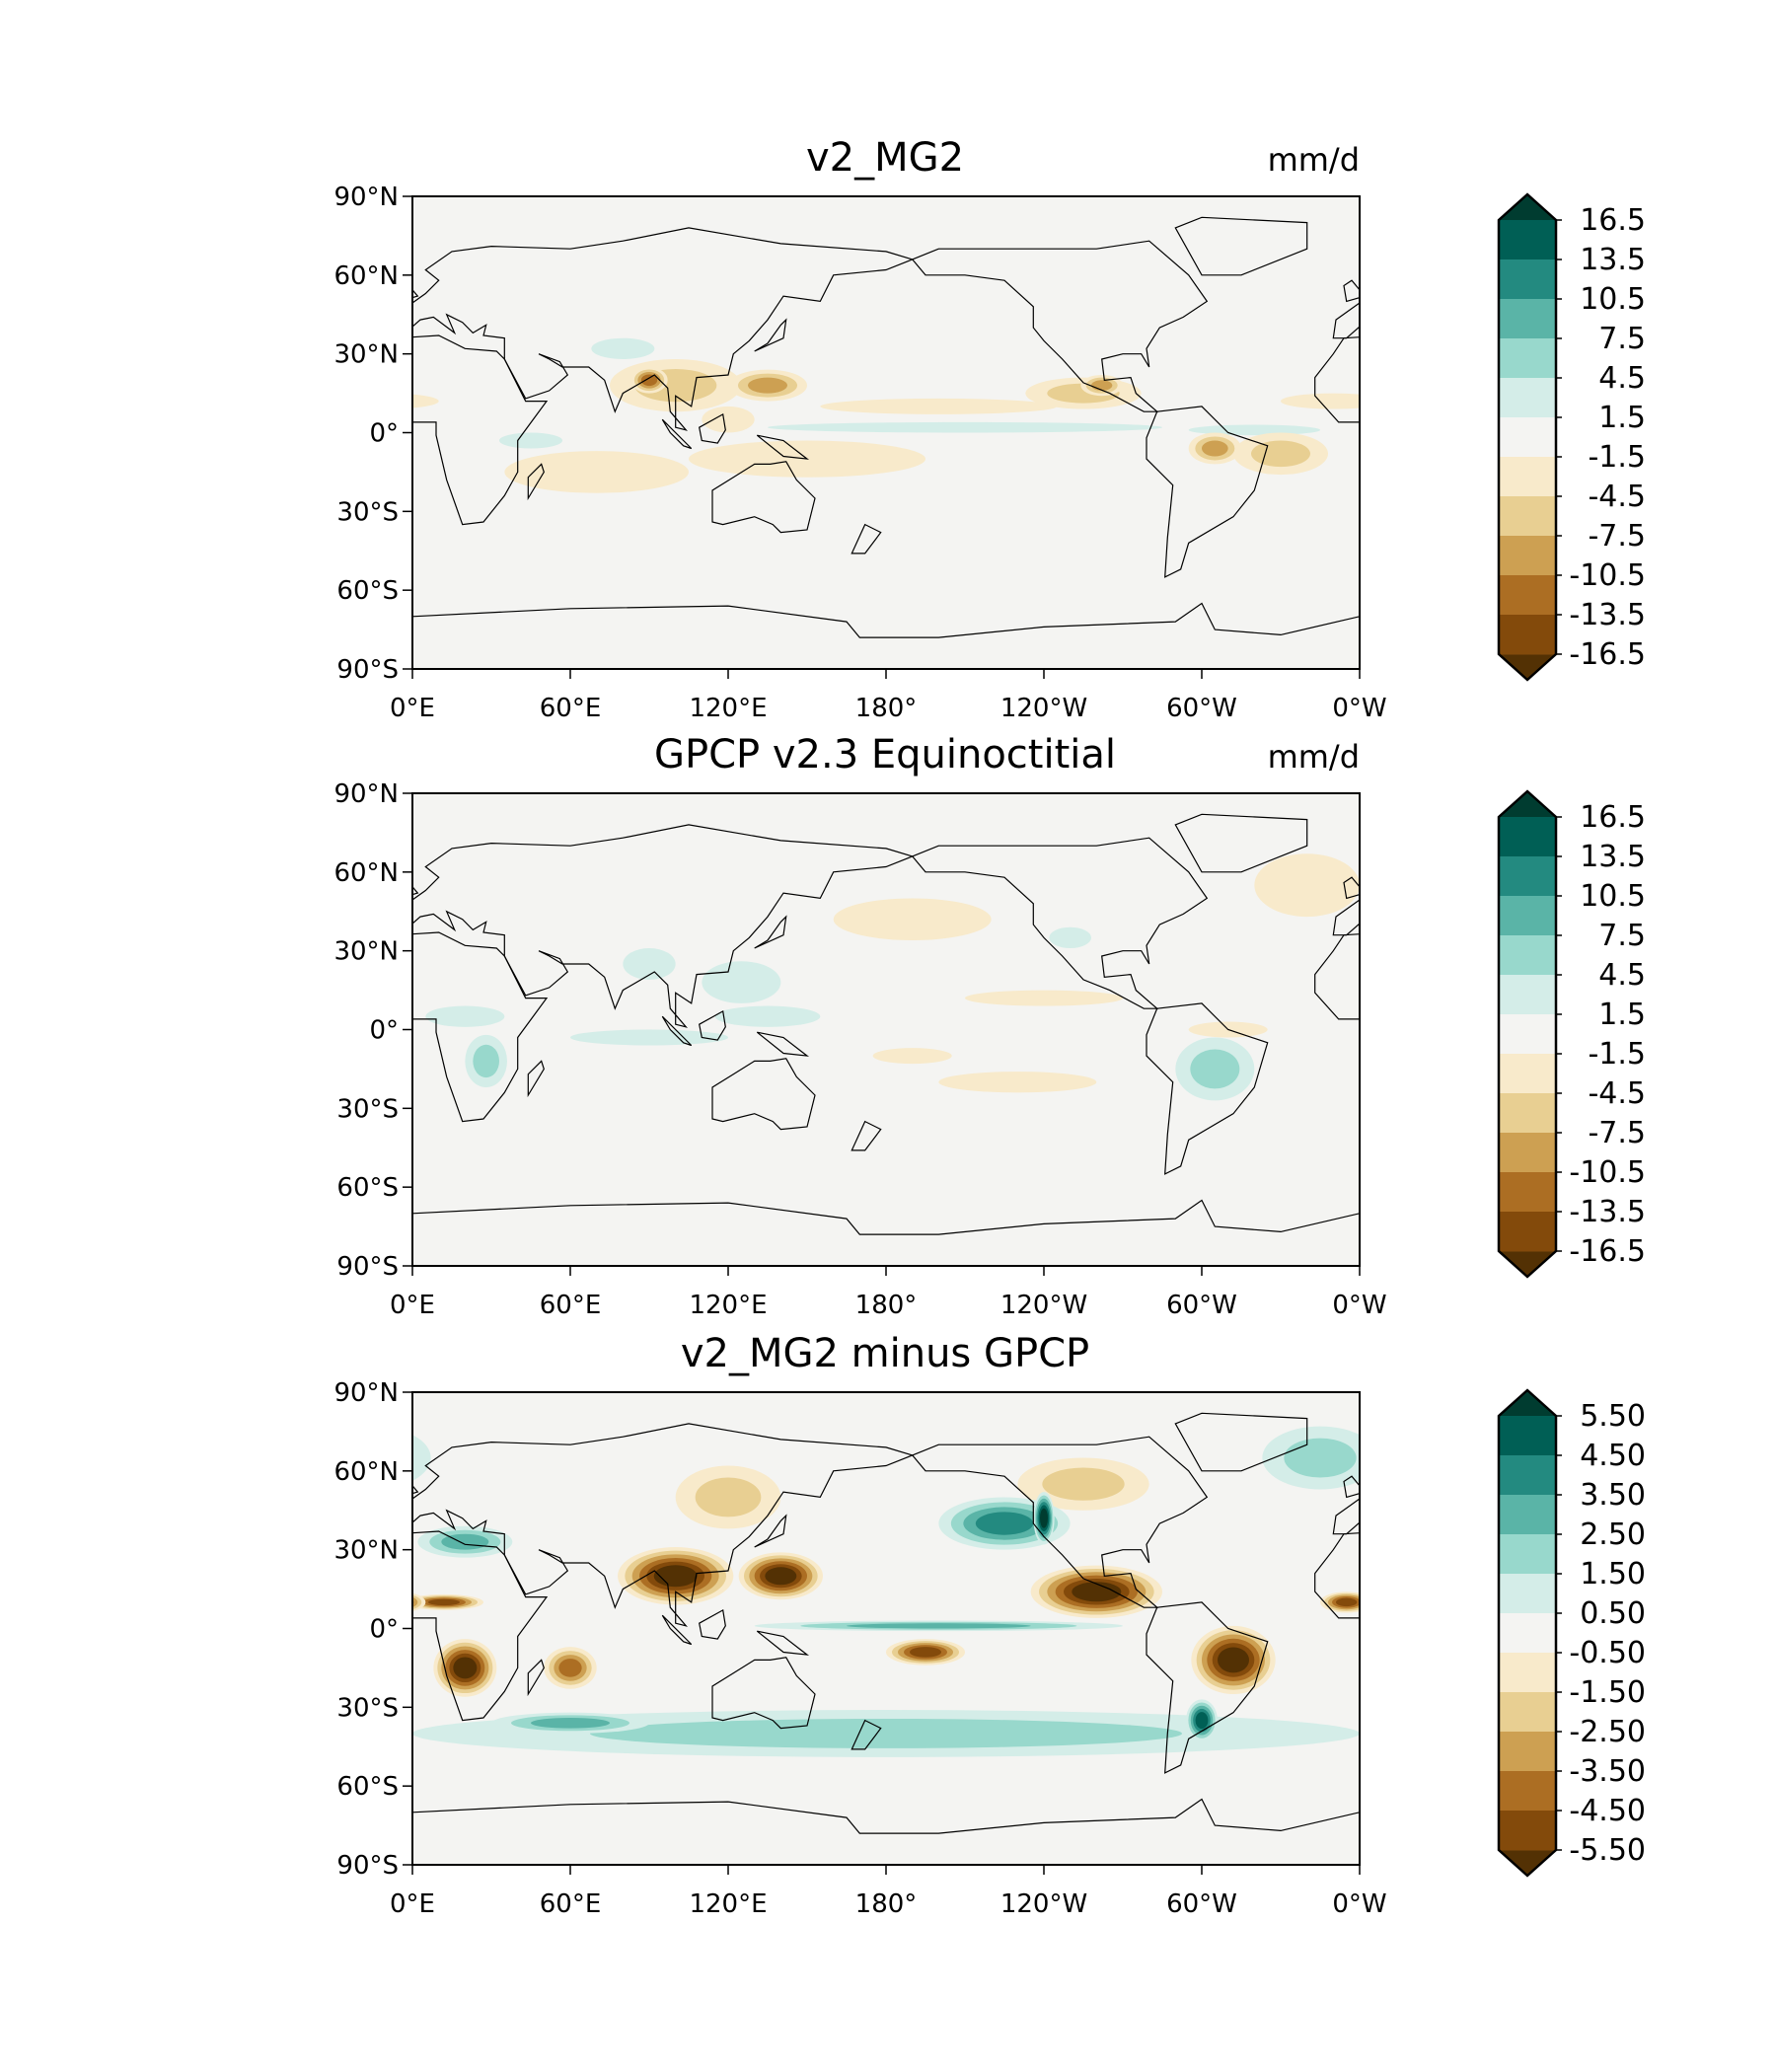 Image resolution: width=1776 pixels, height=2072 pixels. What do you see at coordinates (1617, 1093) in the screenshot?
I see `colorbar-label: -4.5` at bounding box center [1617, 1093].